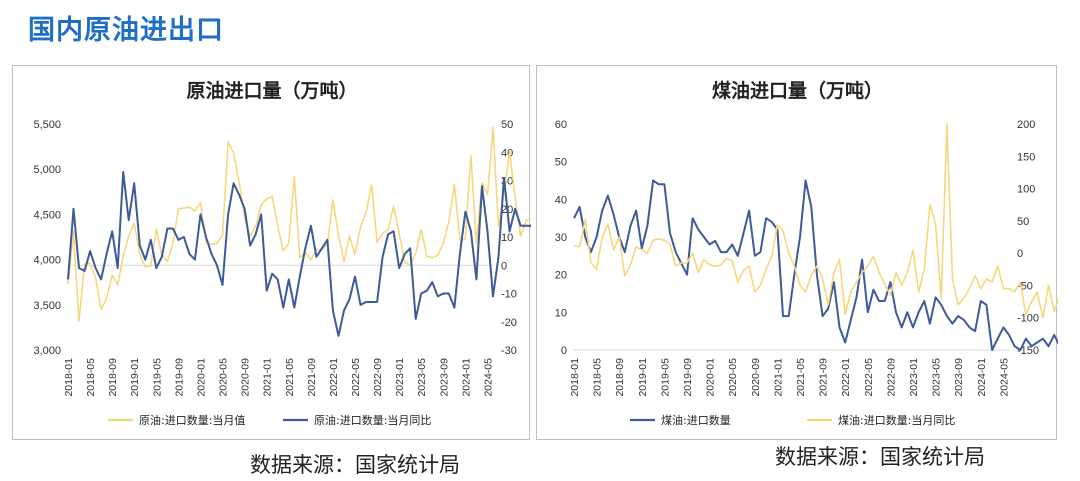 This screenshot has height=481, width=1080. Describe the element at coordinates (47, 215) in the screenshot. I see `y-left-tick-label: 4,500` at that location.